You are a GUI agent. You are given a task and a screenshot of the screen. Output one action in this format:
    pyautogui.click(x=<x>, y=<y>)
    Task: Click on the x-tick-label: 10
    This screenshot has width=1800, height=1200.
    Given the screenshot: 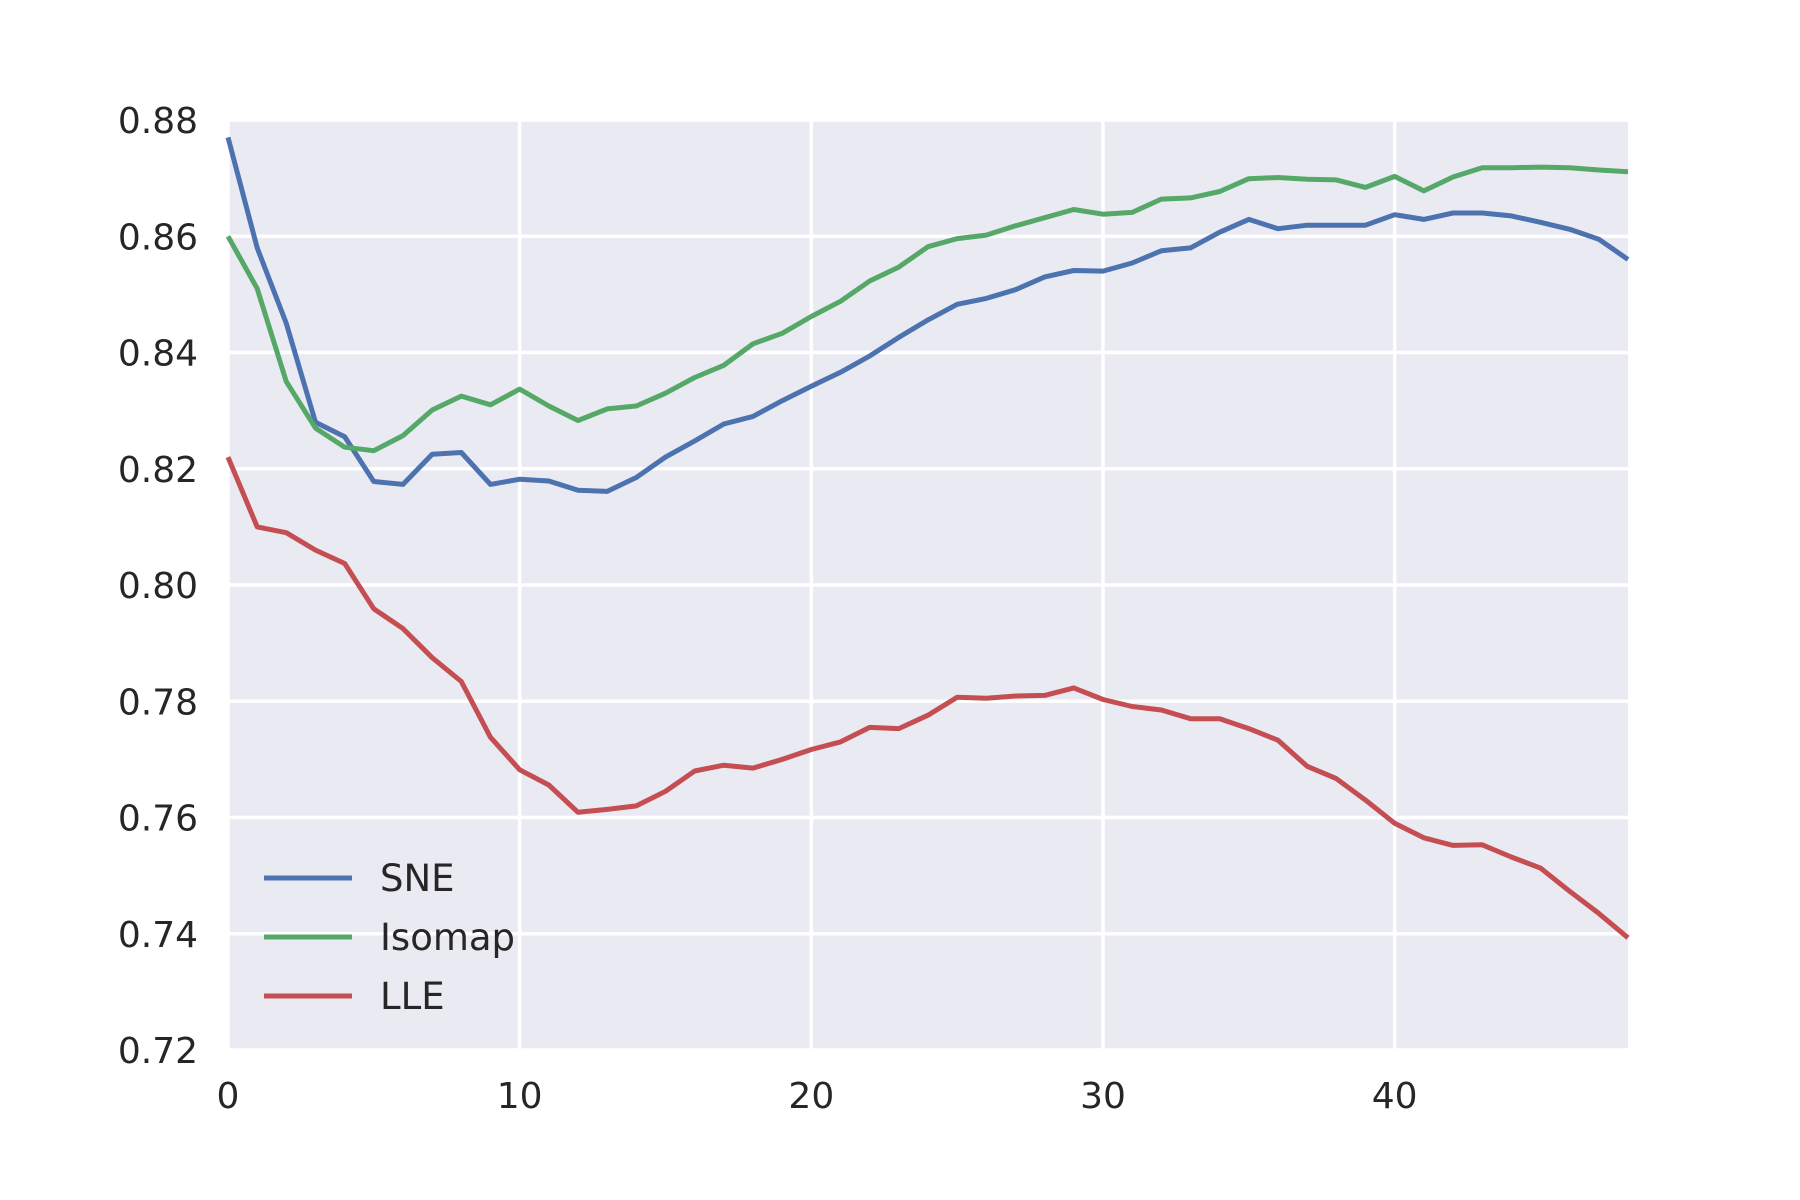 What is the action you would take?
    pyautogui.click(x=520, y=1096)
    